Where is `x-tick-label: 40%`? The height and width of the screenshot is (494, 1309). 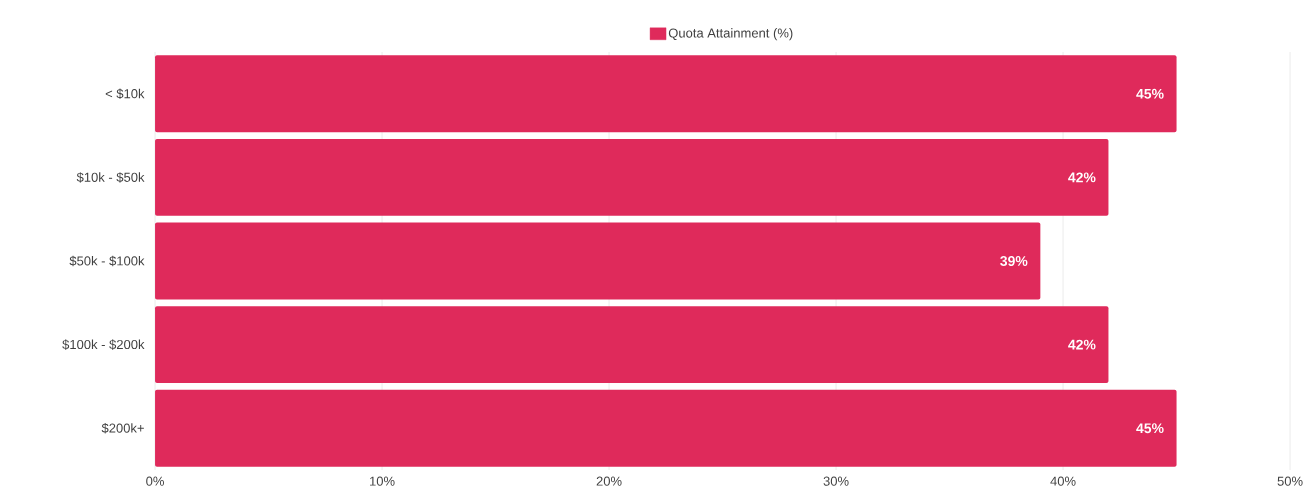
x-tick-label: 40% is located at coordinates (1063, 481).